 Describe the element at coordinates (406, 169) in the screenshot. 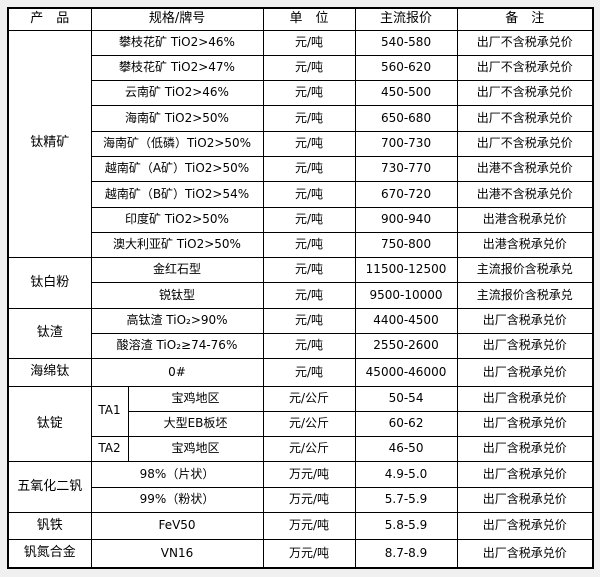

I see `price-cell: 730-770` at that location.